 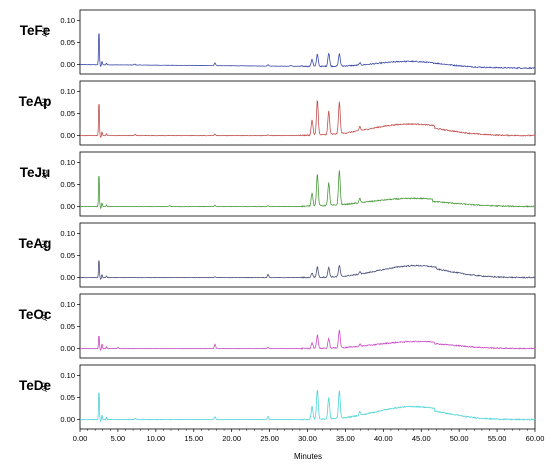 What do you see at coordinates (35, 172) in the screenshot?
I see `panel-label: TeJu` at bounding box center [35, 172].